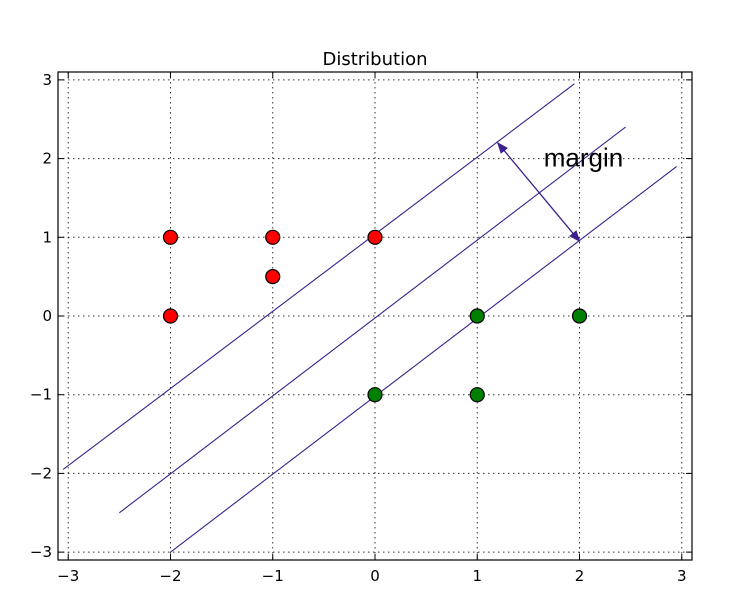  Describe the element at coordinates (477, 576) in the screenshot. I see `x-tick-label: 1` at that location.